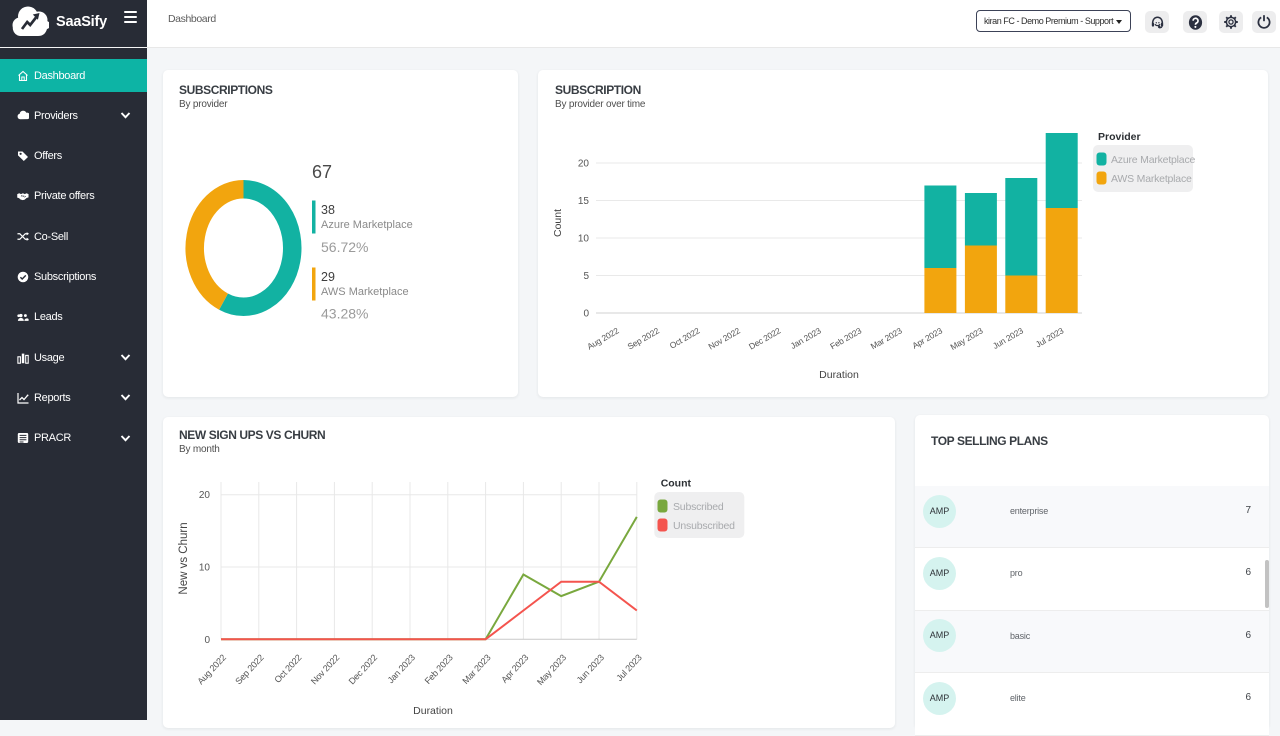  Describe the element at coordinates (704, 526) in the screenshot. I see `svg-text: Unsubscribed` at that location.